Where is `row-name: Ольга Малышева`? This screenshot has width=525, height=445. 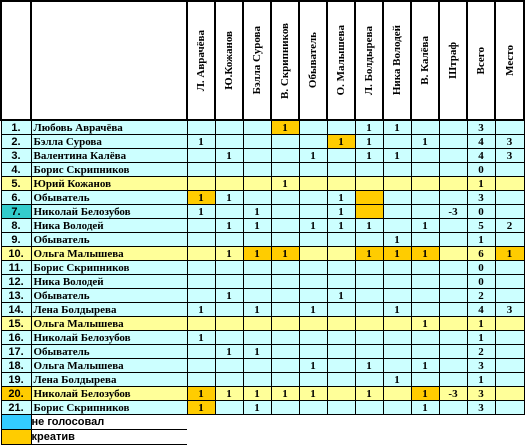 row-name: Ольга Малышева is located at coordinates (109, 365).